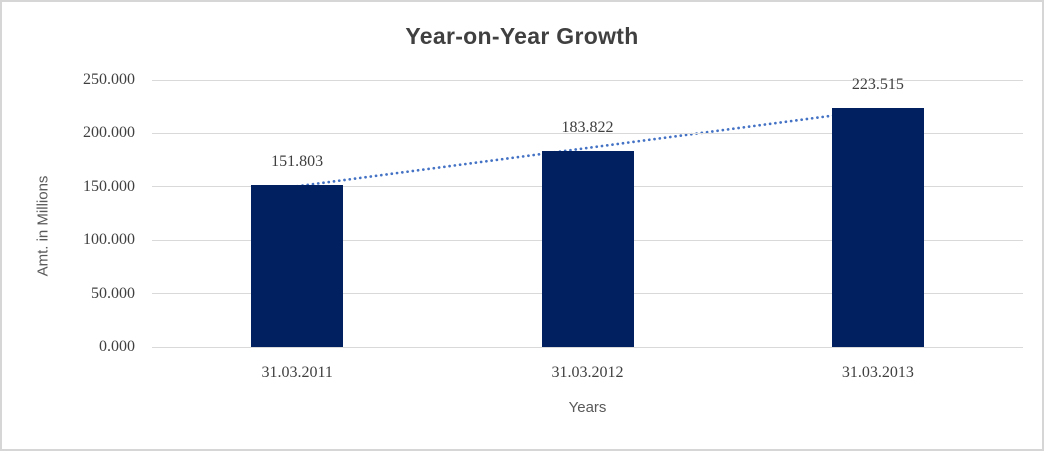 This screenshot has width=1044, height=451. Describe the element at coordinates (117, 346) in the screenshot. I see `y-tick-label: 0.000` at that location.